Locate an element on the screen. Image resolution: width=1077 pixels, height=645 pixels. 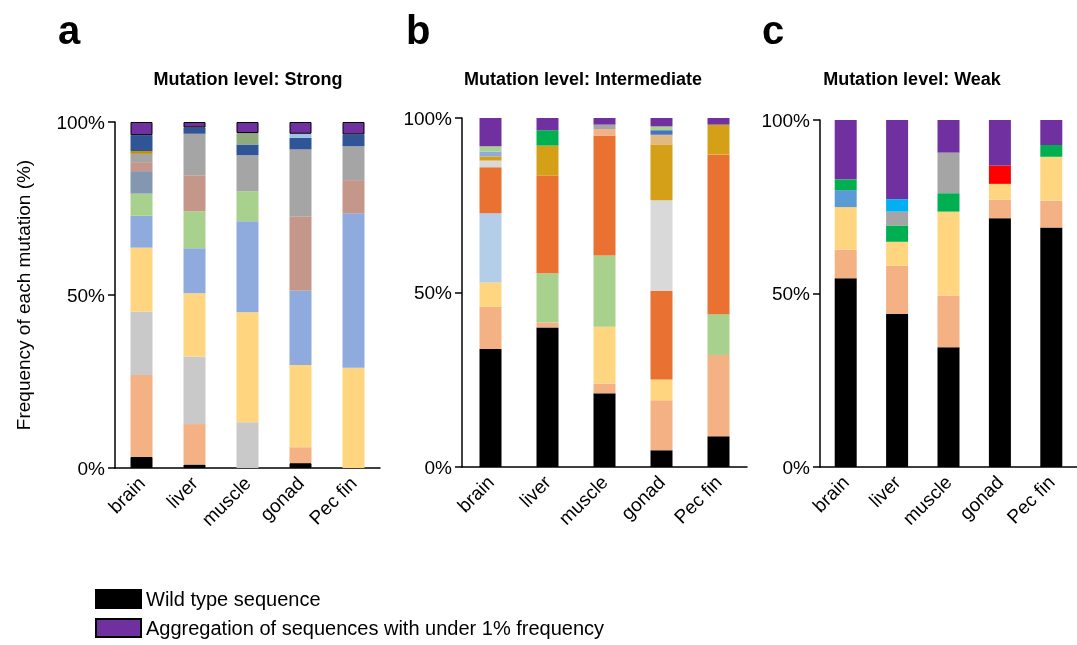
chart-title: Mutation level: Intermediate is located at coordinates (583, 79).